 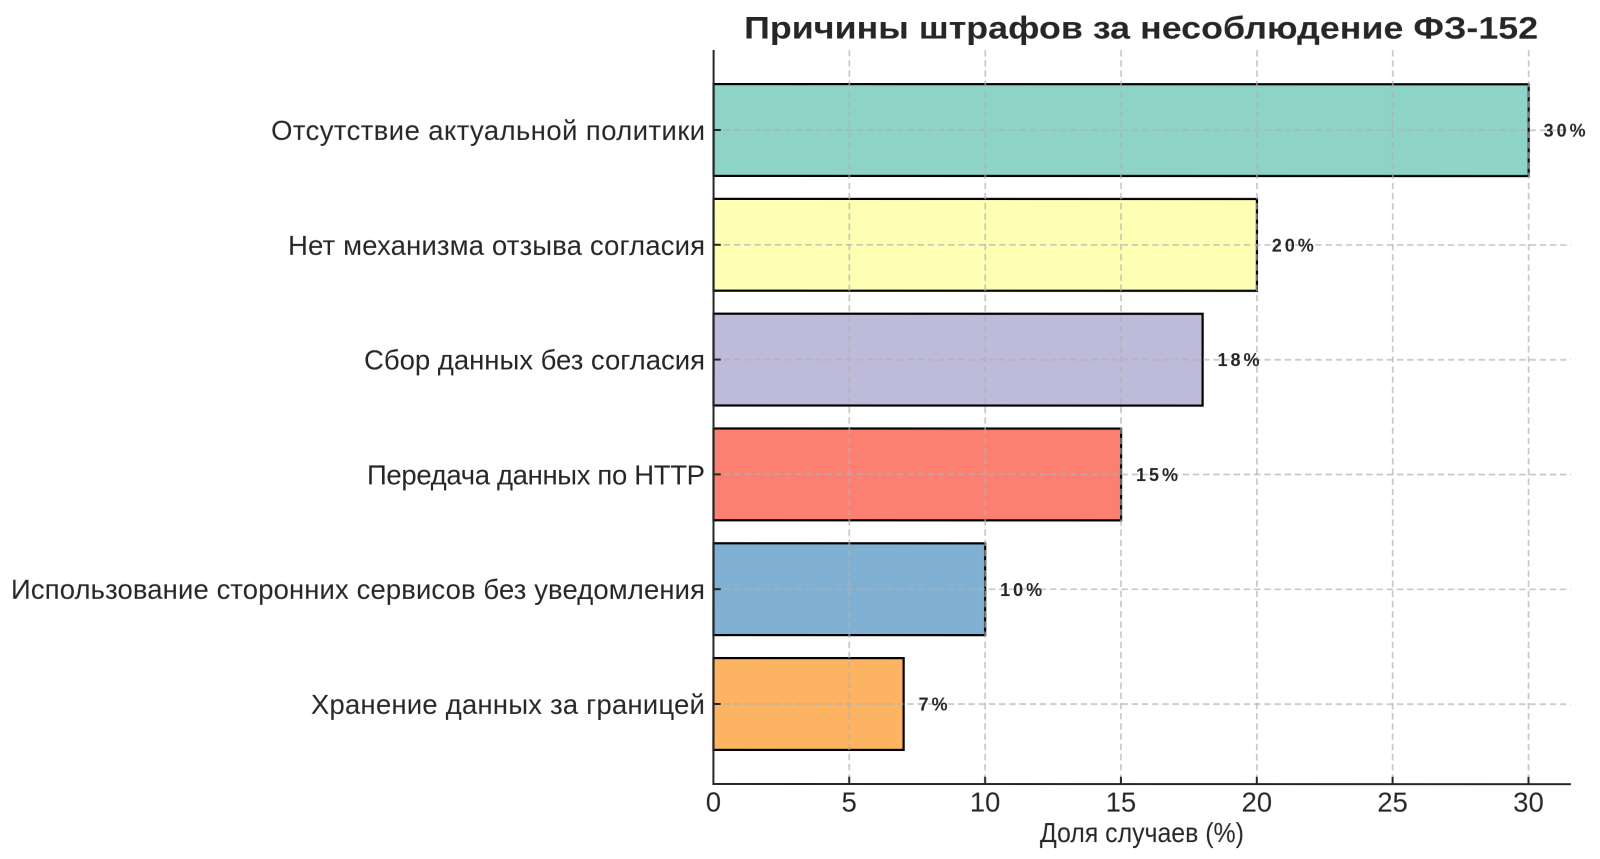 What do you see at coordinates (488, 130) in the screenshot?
I see `svg-text: Отсутствие актуальной политики` at bounding box center [488, 130].